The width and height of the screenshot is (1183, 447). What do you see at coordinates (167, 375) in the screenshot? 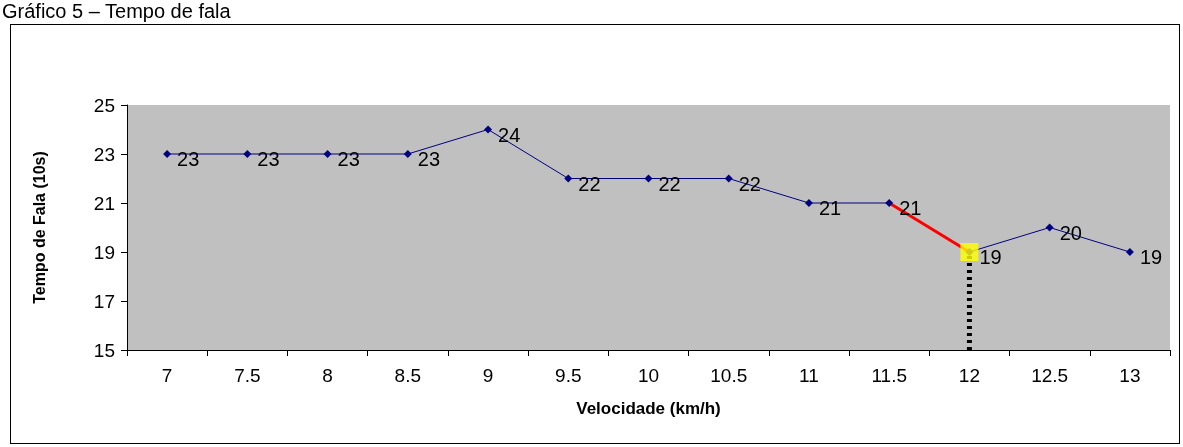
I see `x-tick-label: 7` at bounding box center [167, 375].